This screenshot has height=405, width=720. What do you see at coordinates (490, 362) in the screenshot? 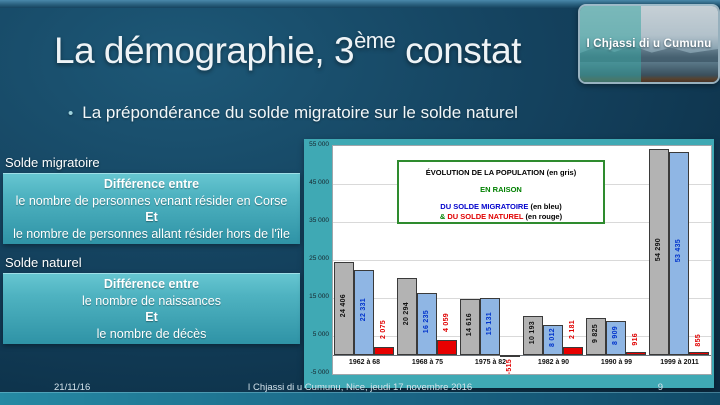
I see `category-label: 1975 à 82` at bounding box center [490, 362].